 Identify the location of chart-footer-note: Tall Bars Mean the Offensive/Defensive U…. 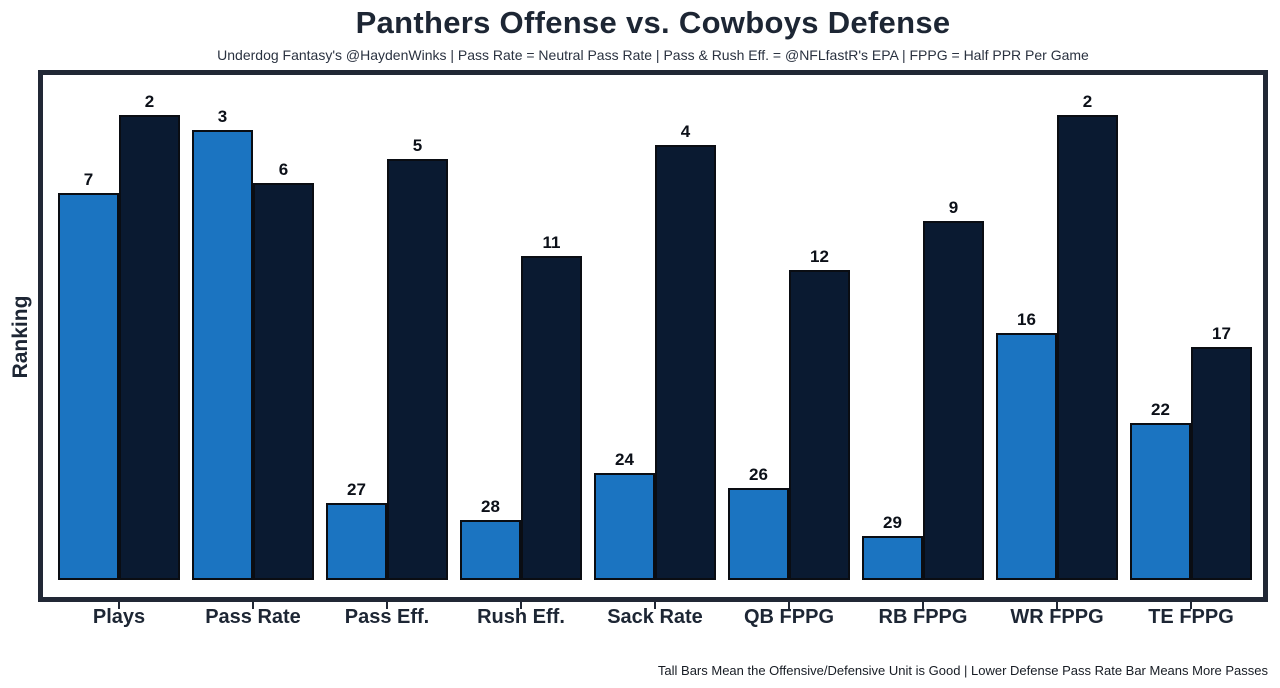
(962, 670).